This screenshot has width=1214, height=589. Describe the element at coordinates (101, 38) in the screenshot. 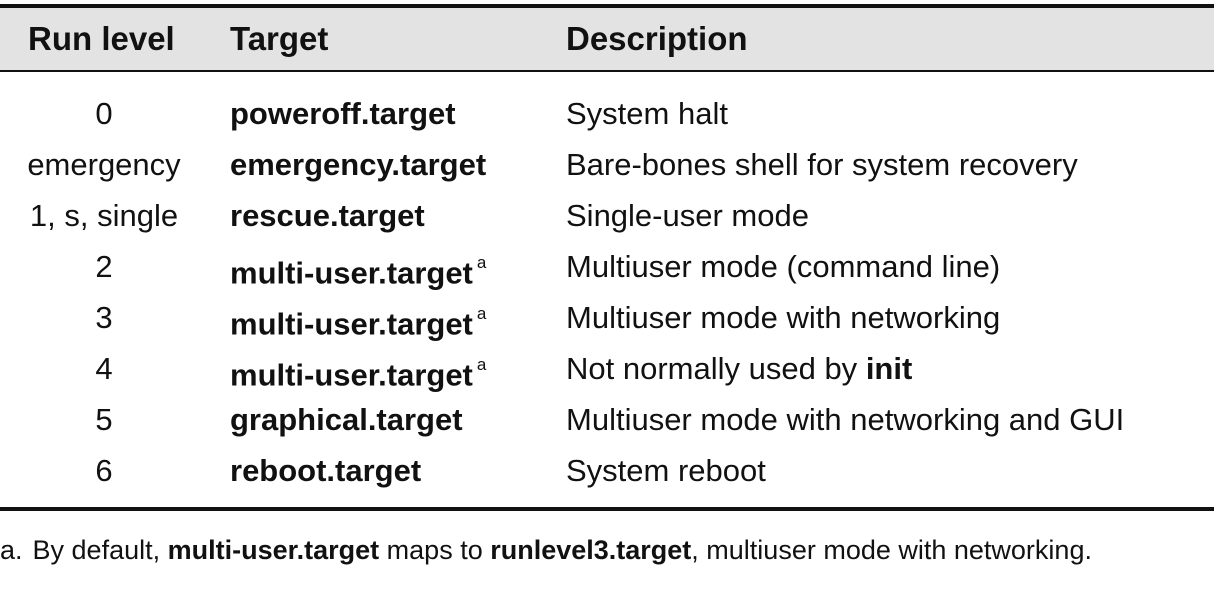

I see `header-run-level: Run level` at that location.